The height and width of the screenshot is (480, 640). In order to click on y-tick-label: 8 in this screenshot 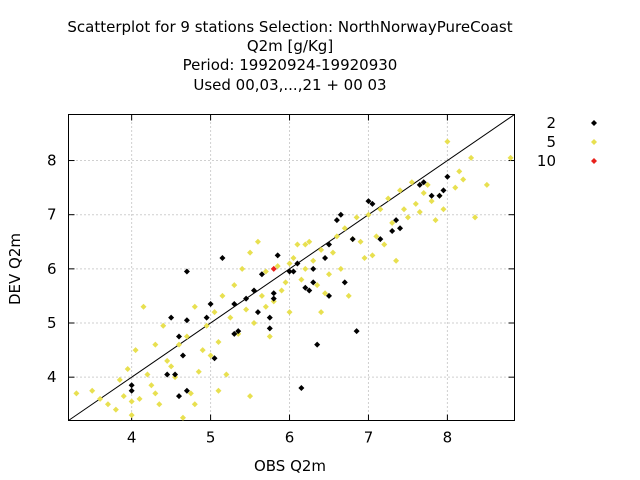, I will do `click(52, 161)`.